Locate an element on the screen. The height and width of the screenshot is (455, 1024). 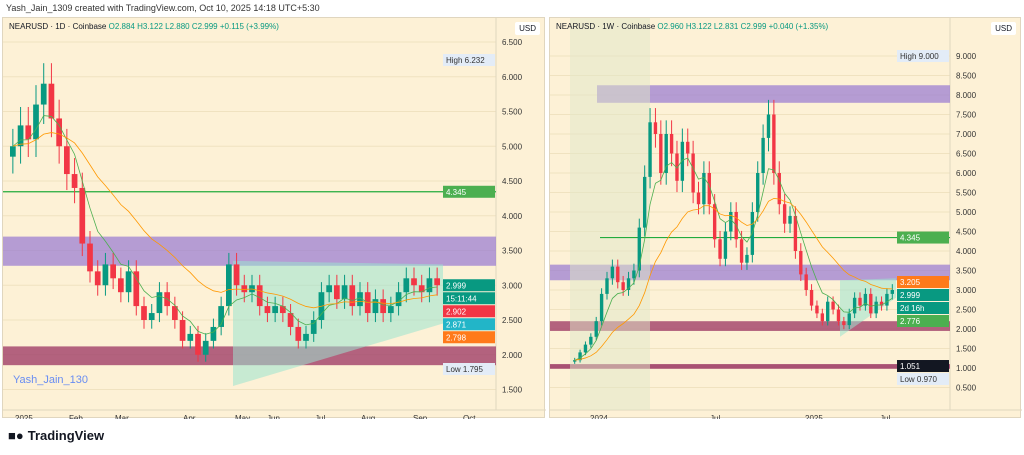
price-tick: 1.000 is located at coordinates (966, 368).